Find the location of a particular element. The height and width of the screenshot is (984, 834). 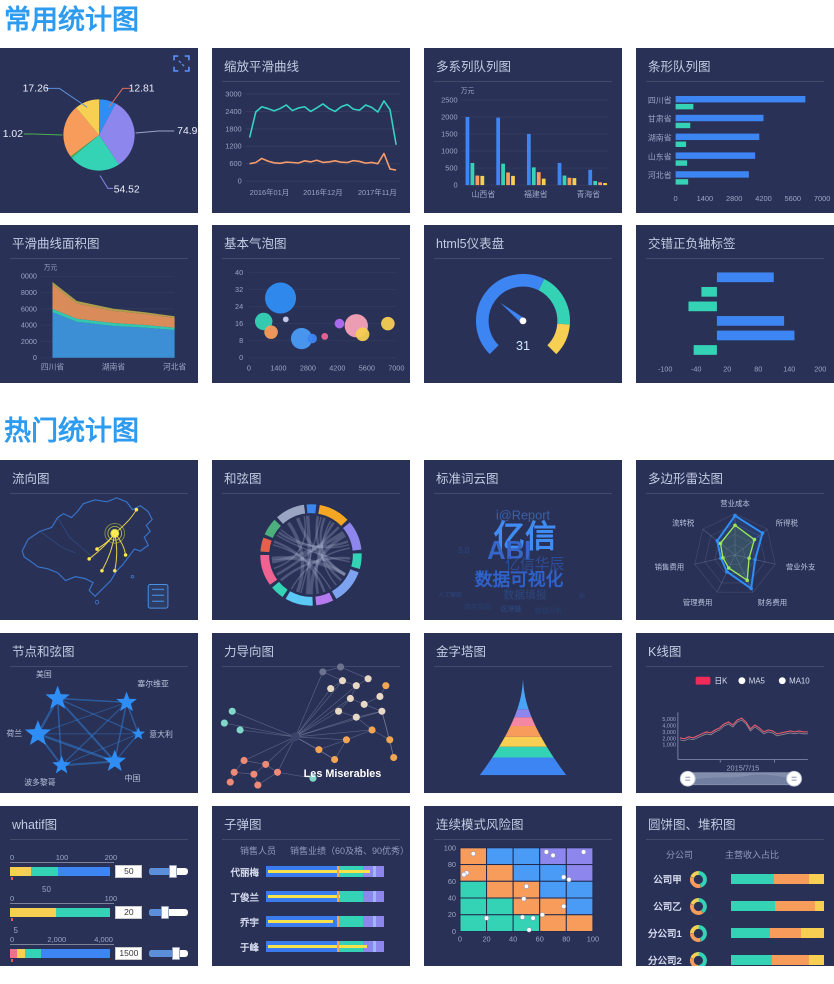

svg-text: 4000 is located at coordinates (29, 325).